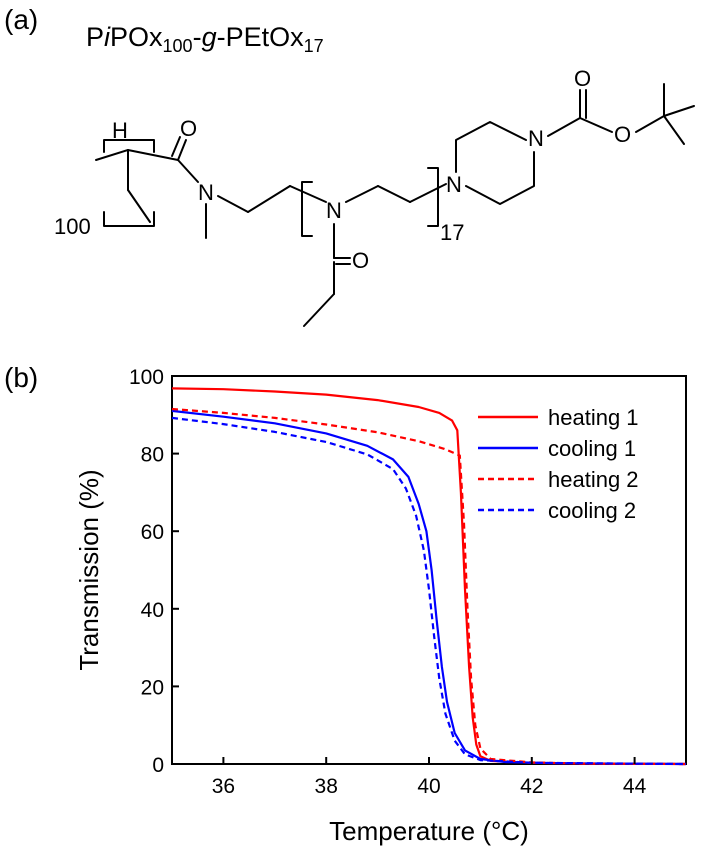 Image resolution: width=703 pixels, height=850 pixels. I want to click on backbone-bracket-bottom, so click(129, 219).